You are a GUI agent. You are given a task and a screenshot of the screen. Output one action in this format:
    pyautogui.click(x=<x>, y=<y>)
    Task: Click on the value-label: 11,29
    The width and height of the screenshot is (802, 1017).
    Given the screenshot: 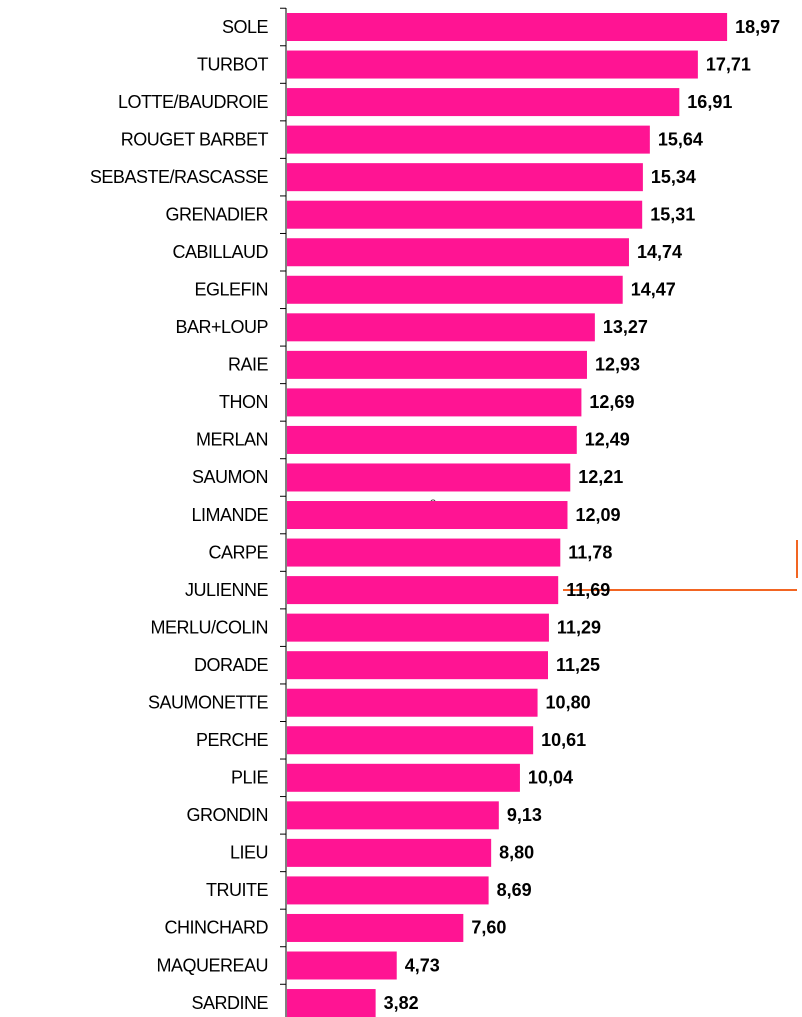 What is the action you would take?
    pyautogui.click(x=579, y=627)
    